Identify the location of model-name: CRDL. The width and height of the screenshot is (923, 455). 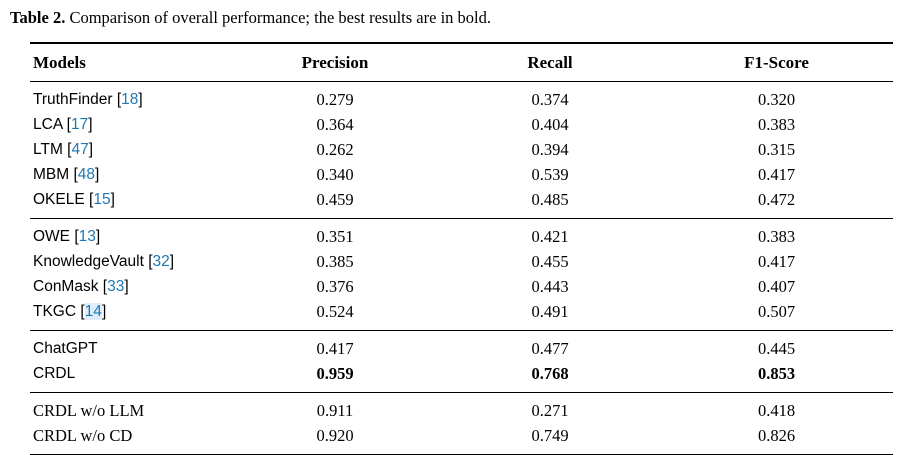
(54, 373).